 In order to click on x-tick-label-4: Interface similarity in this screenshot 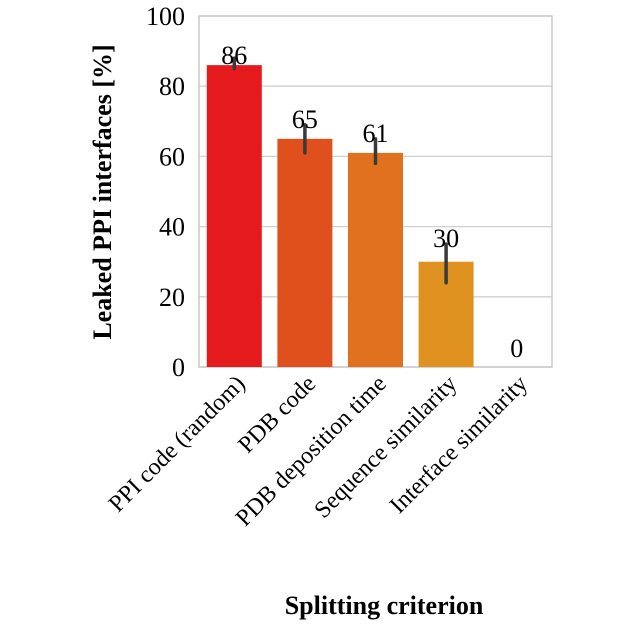, I will do `click(459, 445)`.